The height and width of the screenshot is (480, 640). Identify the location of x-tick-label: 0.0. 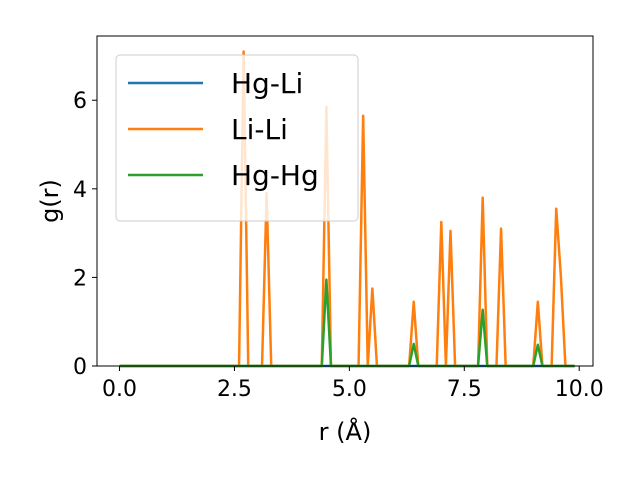
(119, 389).